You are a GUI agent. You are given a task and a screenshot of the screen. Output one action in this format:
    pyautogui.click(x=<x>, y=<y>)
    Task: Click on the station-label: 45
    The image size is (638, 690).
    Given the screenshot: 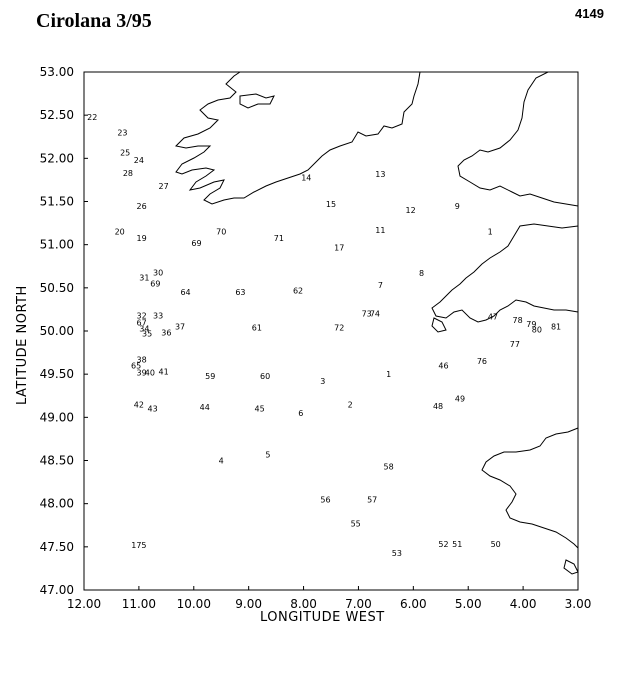 What is the action you would take?
    pyautogui.click(x=260, y=409)
    